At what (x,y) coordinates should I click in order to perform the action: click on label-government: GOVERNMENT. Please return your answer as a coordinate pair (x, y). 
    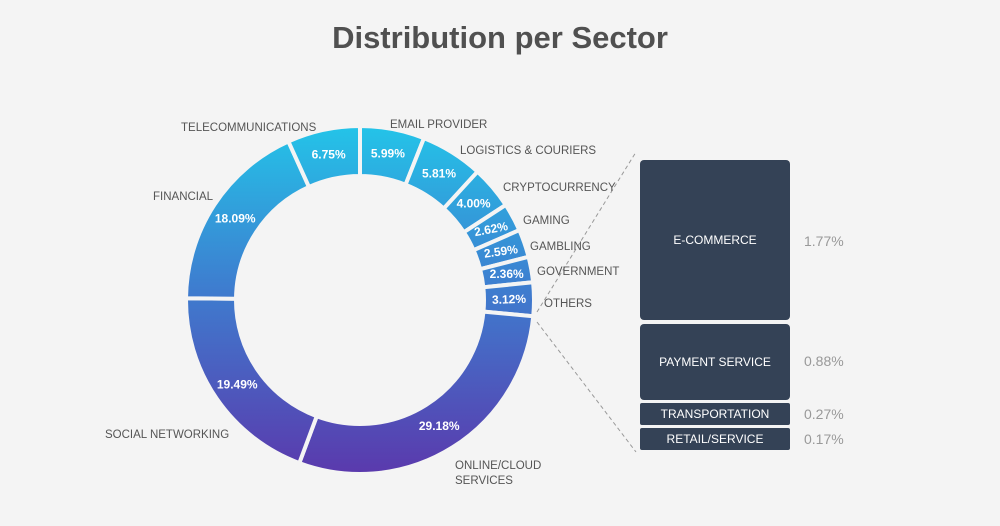
    Looking at the image, I should click on (578, 272).